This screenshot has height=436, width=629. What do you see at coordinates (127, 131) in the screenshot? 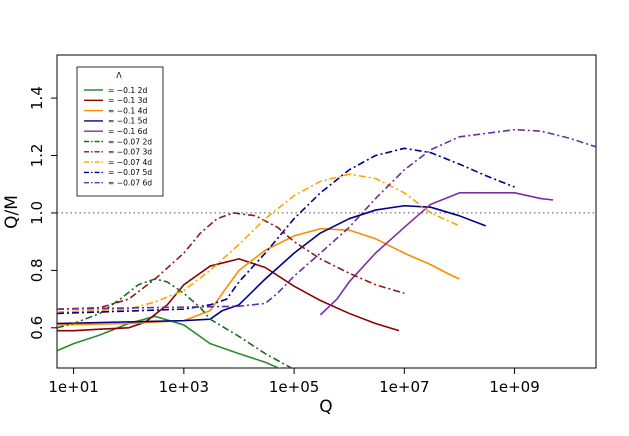
I see `legend-label: = −0.1 6d` at bounding box center [127, 131].